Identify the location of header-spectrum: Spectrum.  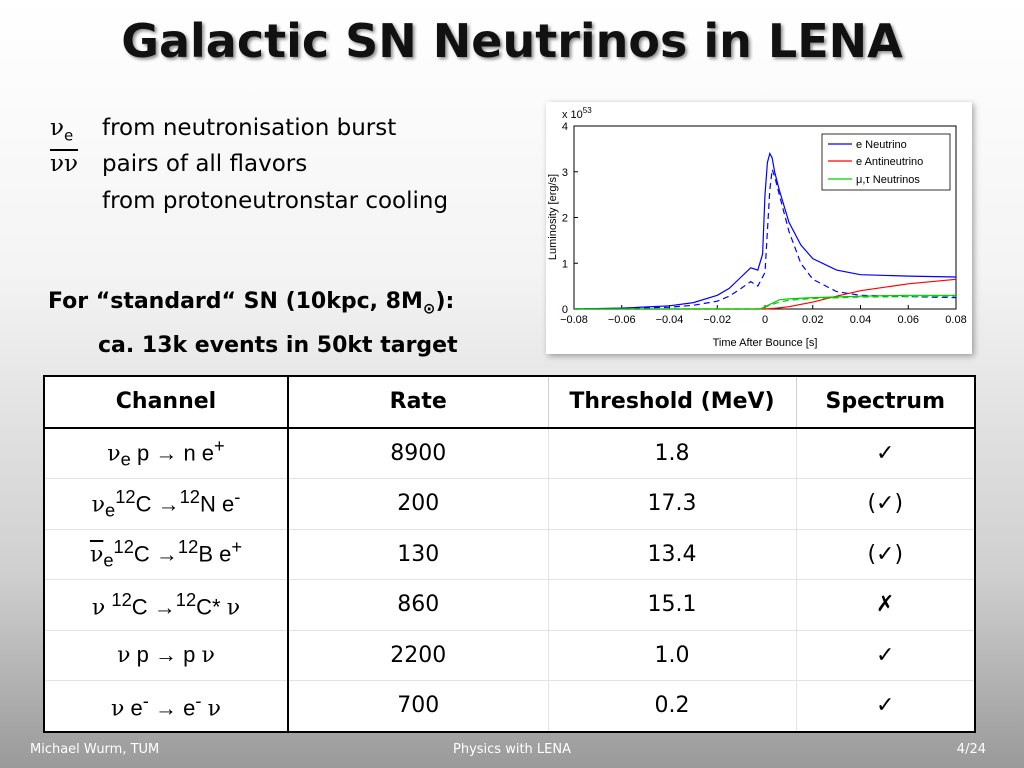
(885, 402).